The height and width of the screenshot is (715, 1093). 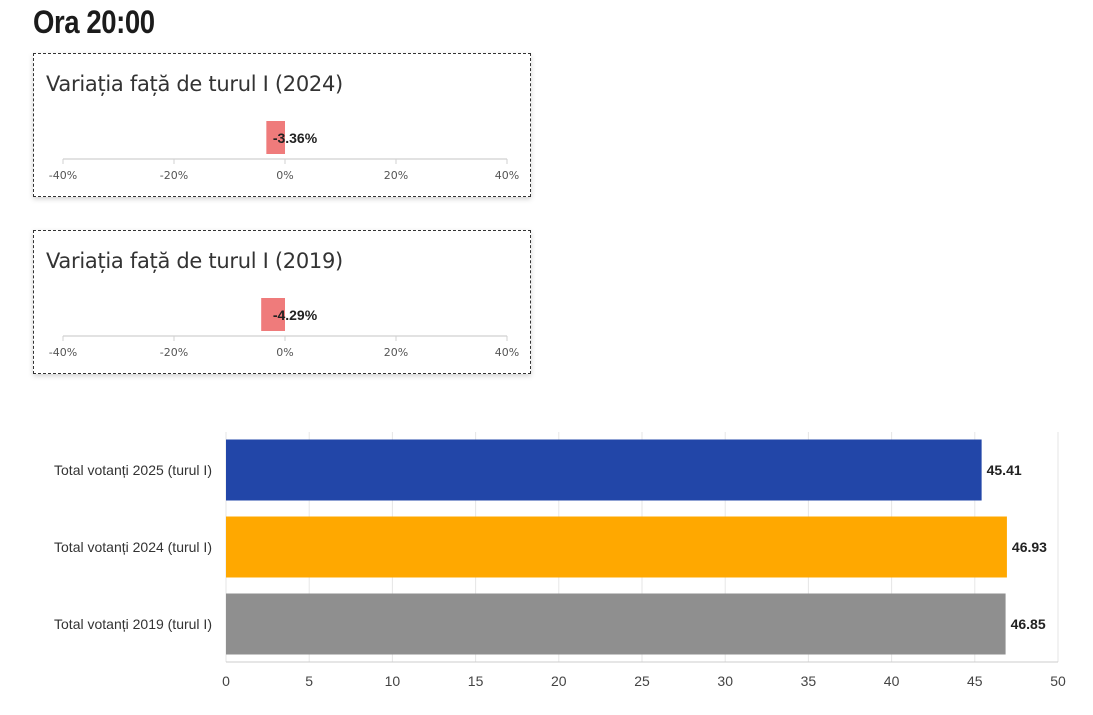 What do you see at coordinates (194, 261) in the screenshot?
I see `card-title: Variația față de turul I (2019)` at bounding box center [194, 261].